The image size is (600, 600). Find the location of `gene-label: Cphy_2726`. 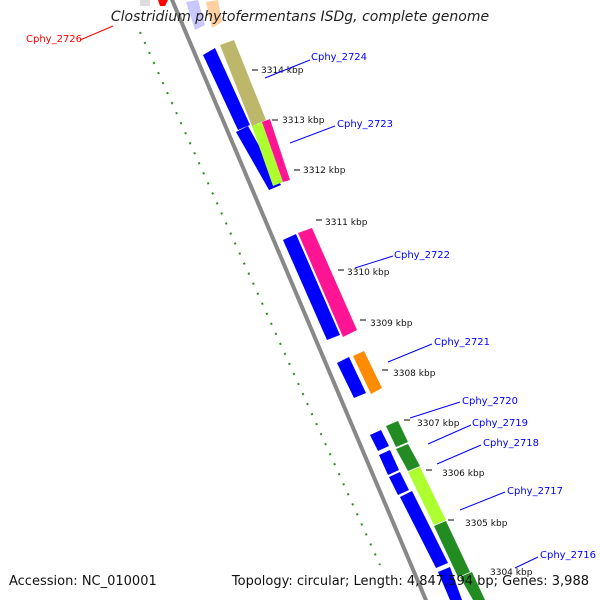

gene-label: Cphy_2726 is located at coordinates (54, 39).